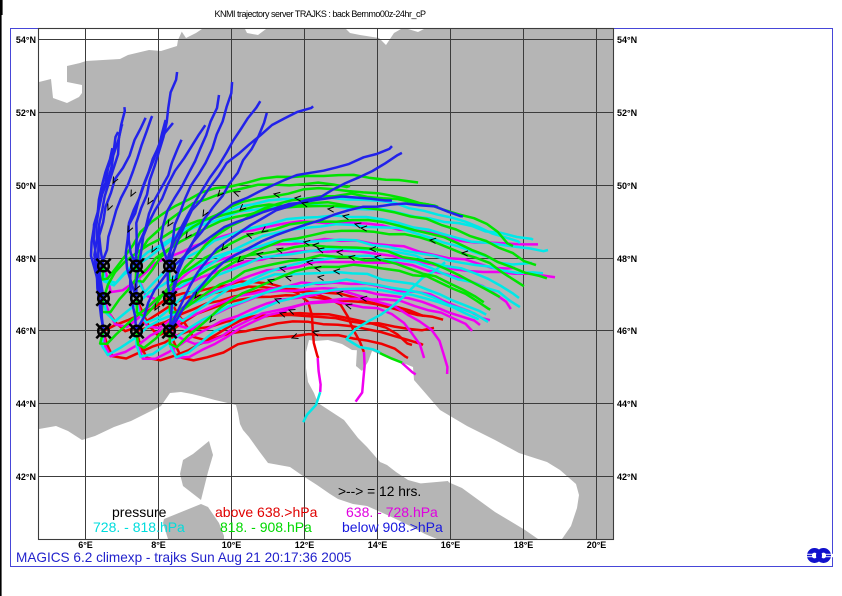  What do you see at coordinates (379, 491) in the screenshot?
I see `svg-text: >--> = 12 hrs.` at bounding box center [379, 491].